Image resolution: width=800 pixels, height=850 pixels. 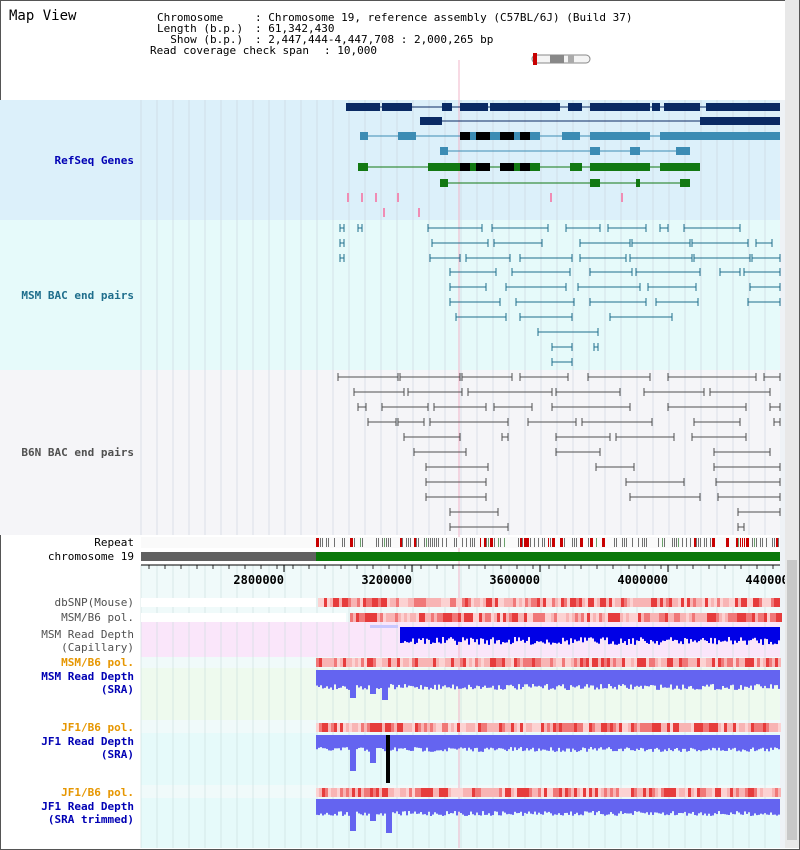 I want to click on track-label-b6n-bac: B6N BAC end pairs, so click(x=77, y=452).